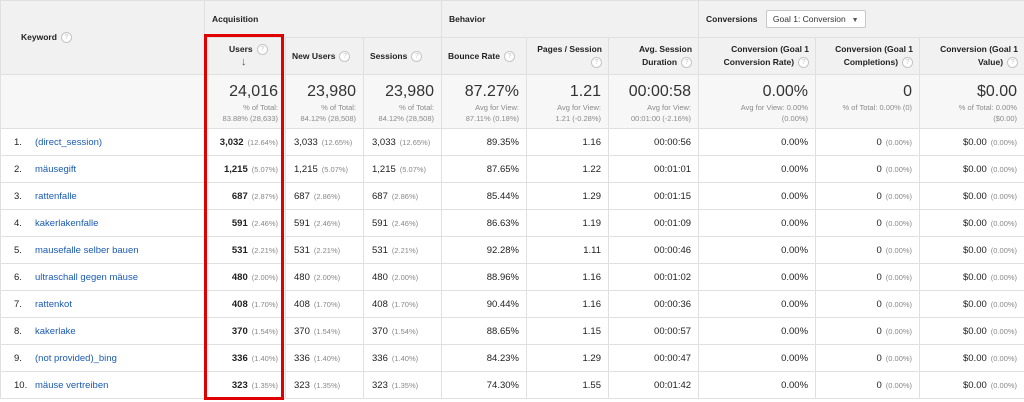 The height and width of the screenshot is (402, 1024). I want to click on bounce-rate-column-header: Bounce Rate?, so click(484, 56).